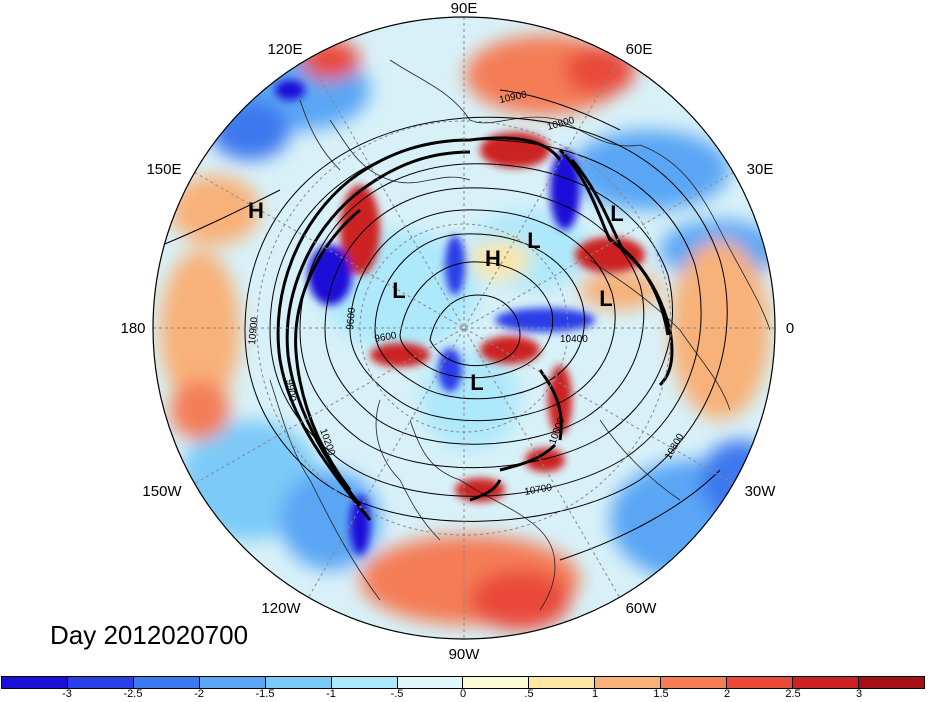 This screenshot has height=702, width=928. I want to click on colorbar, so click(463, 682).